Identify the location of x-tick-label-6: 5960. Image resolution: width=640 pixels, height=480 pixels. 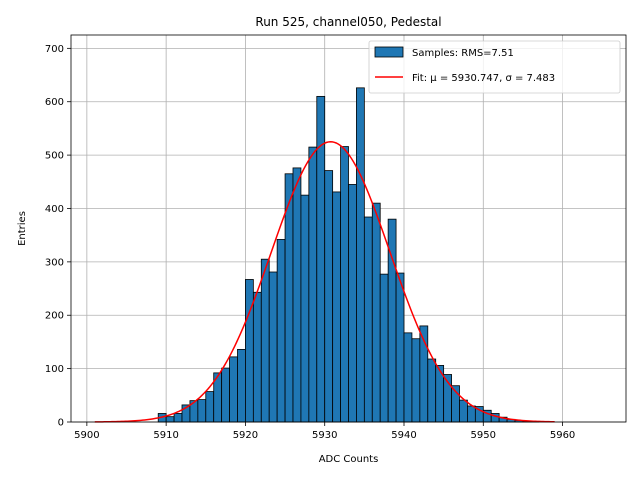
(562, 435).